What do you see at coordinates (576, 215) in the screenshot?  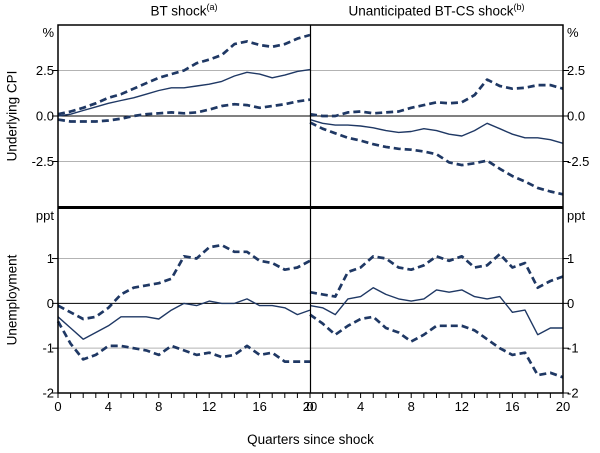 I see `y-axis-unit-ppt-right: ppt` at bounding box center [576, 215].